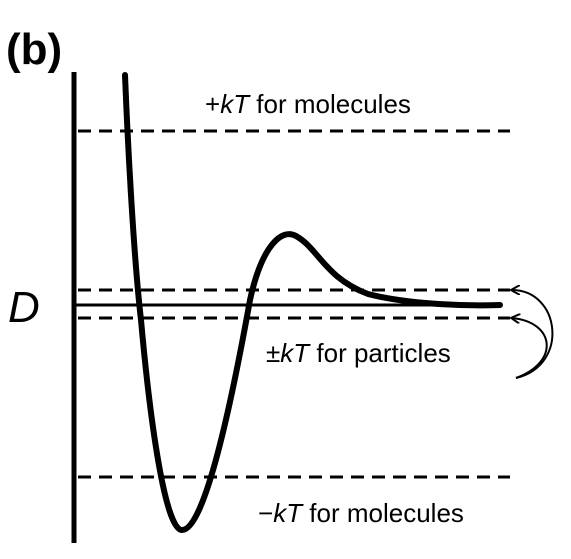 This screenshot has width=571, height=559. What do you see at coordinates (383, 513) in the screenshot?
I see `minus-kt-molecules-suffix: for molecules` at bounding box center [383, 513].